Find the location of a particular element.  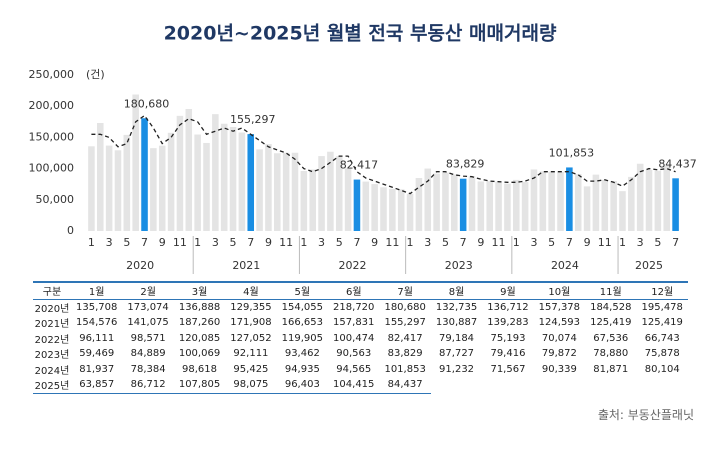

table-header: 구분 1월 2월 3월 4월 5월 6월 7월 8월 9월 10월 11월 12월 is located at coordinates (360, 290).